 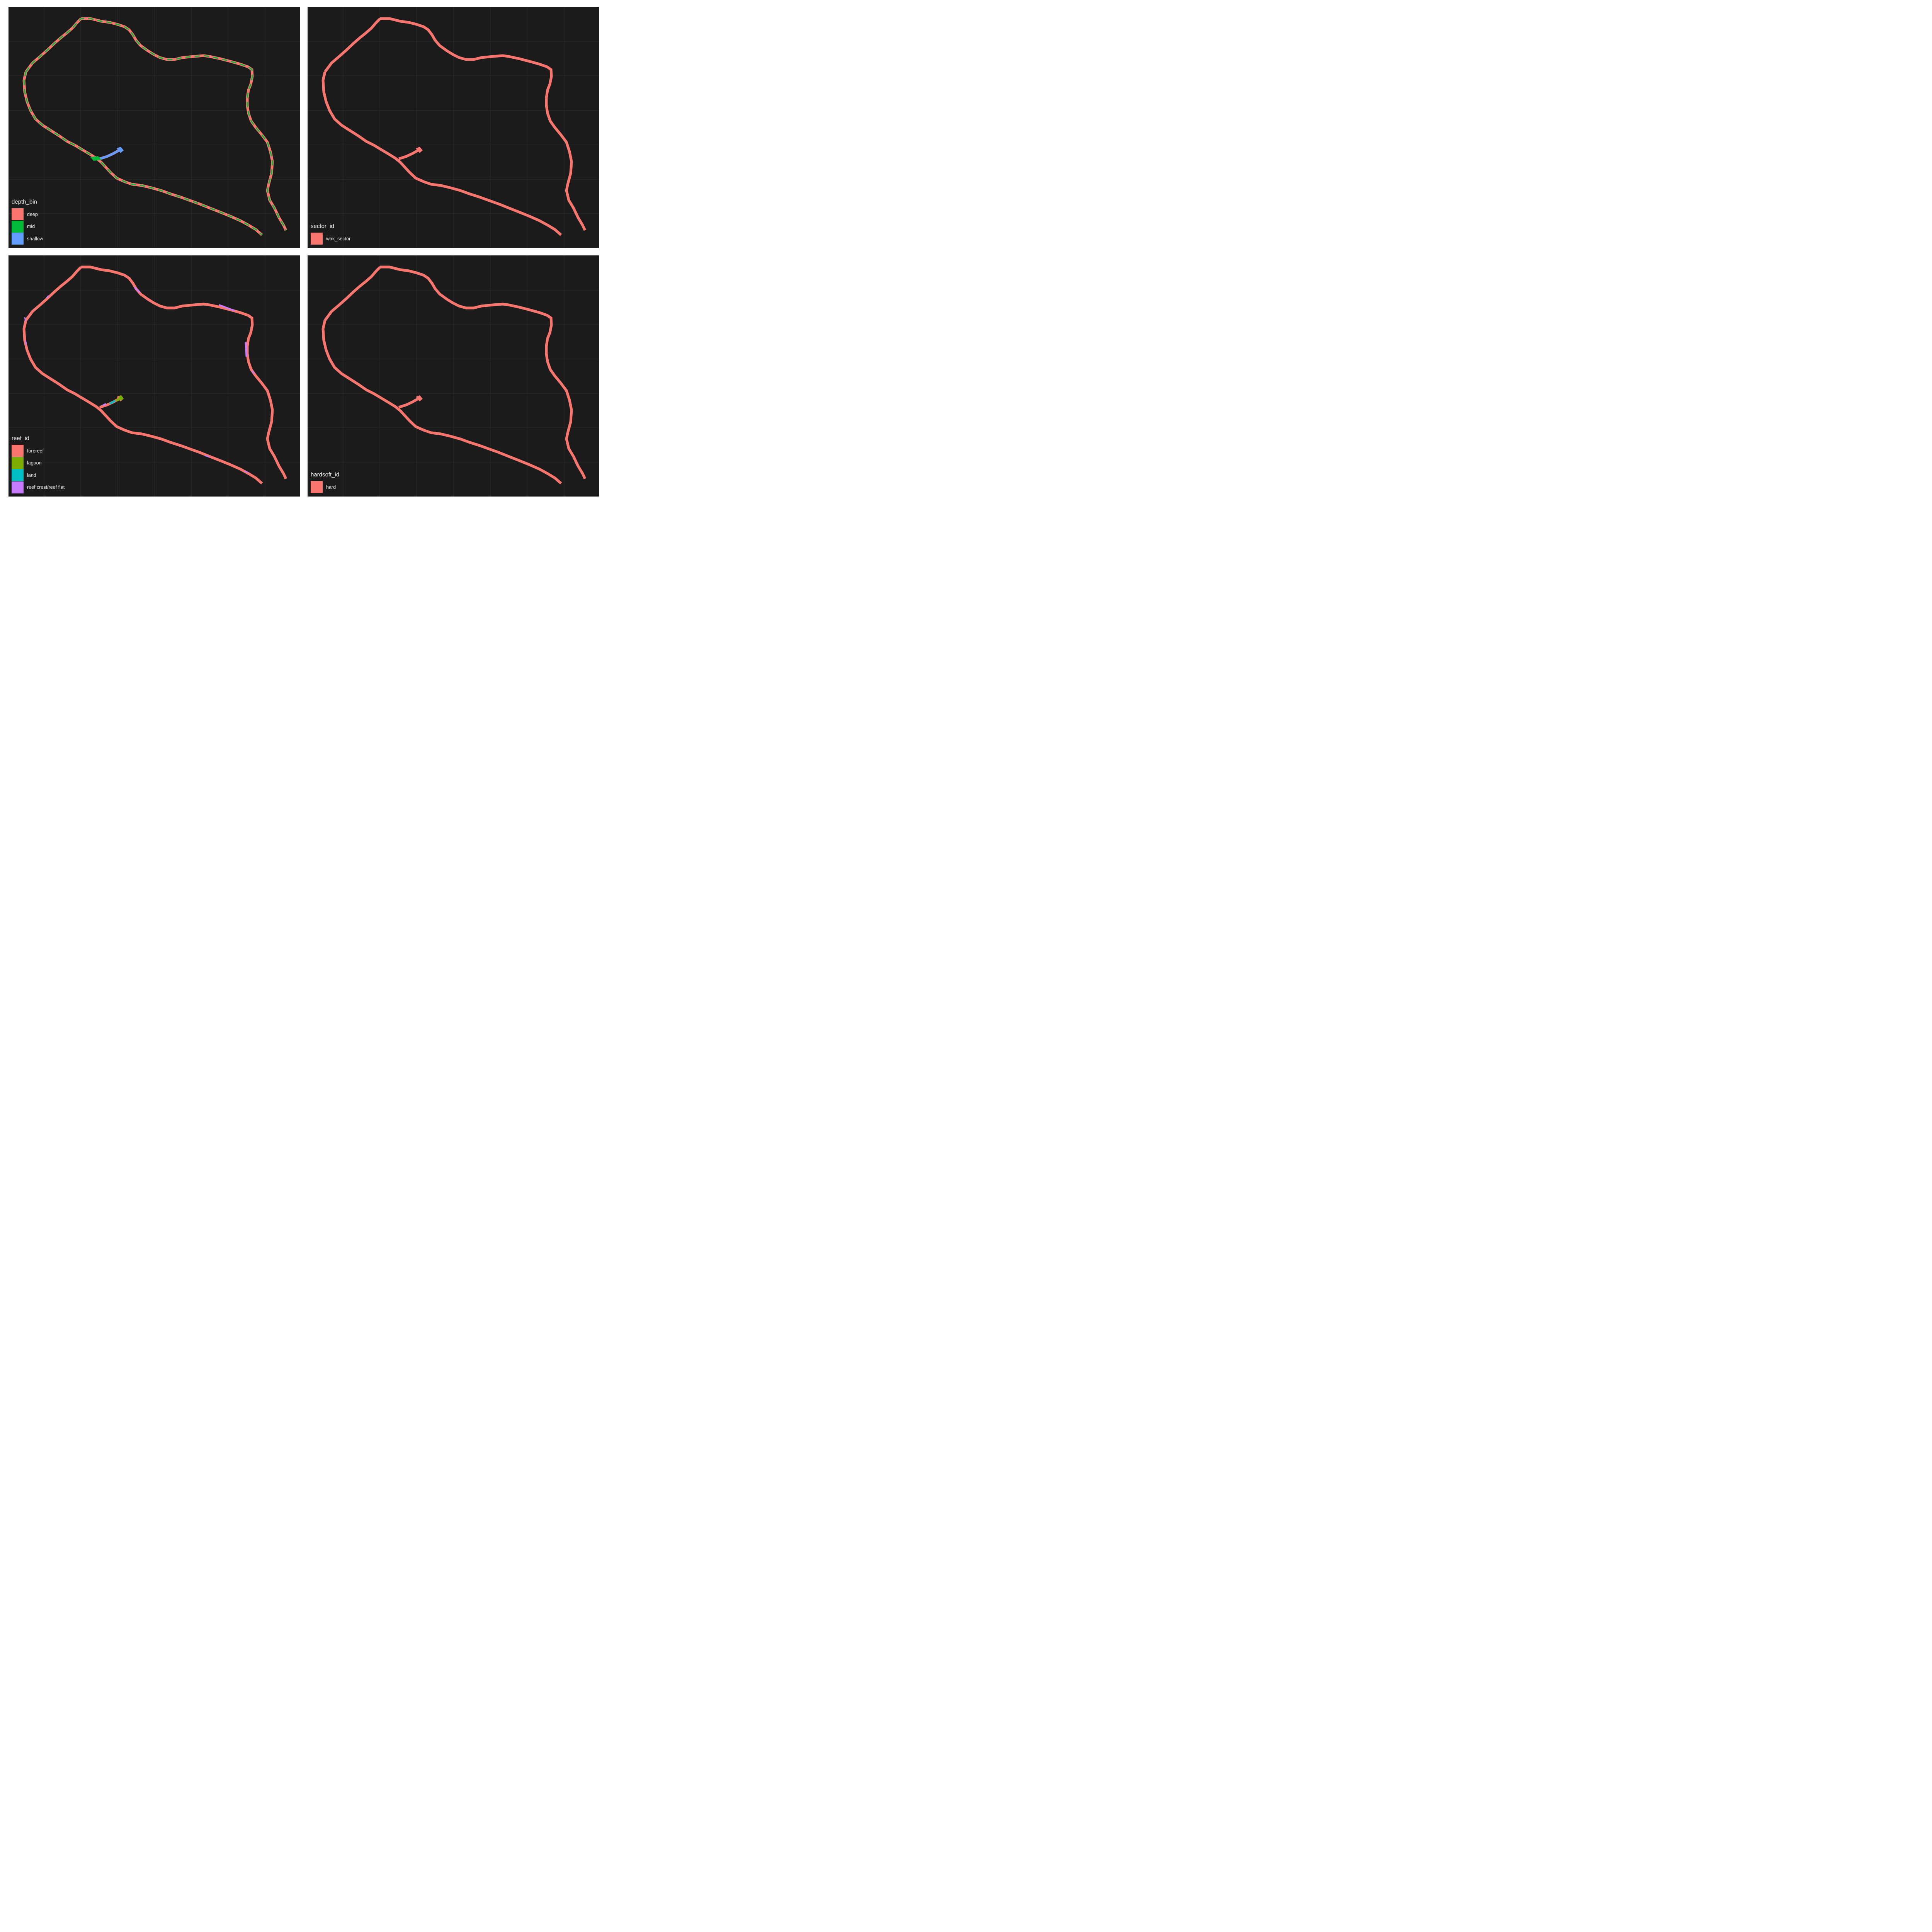 I want to click on legend-item: shallow, so click(x=27, y=239).